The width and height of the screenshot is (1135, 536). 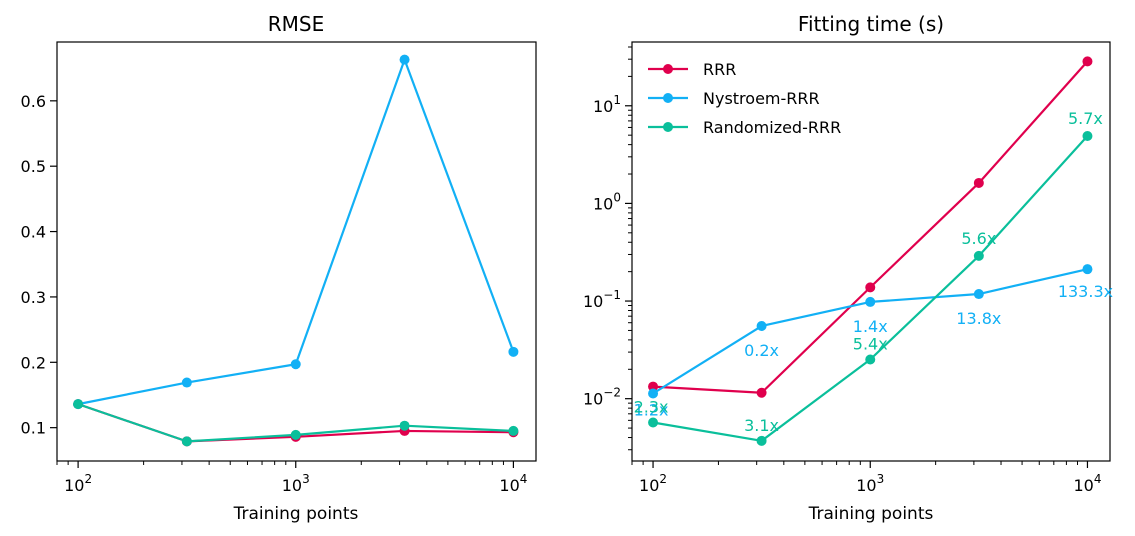 What do you see at coordinates (871, 24) in the screenshot?
I see `fitting-time-chart-title: Fitting time (s)` at bounding box center [871, 24].